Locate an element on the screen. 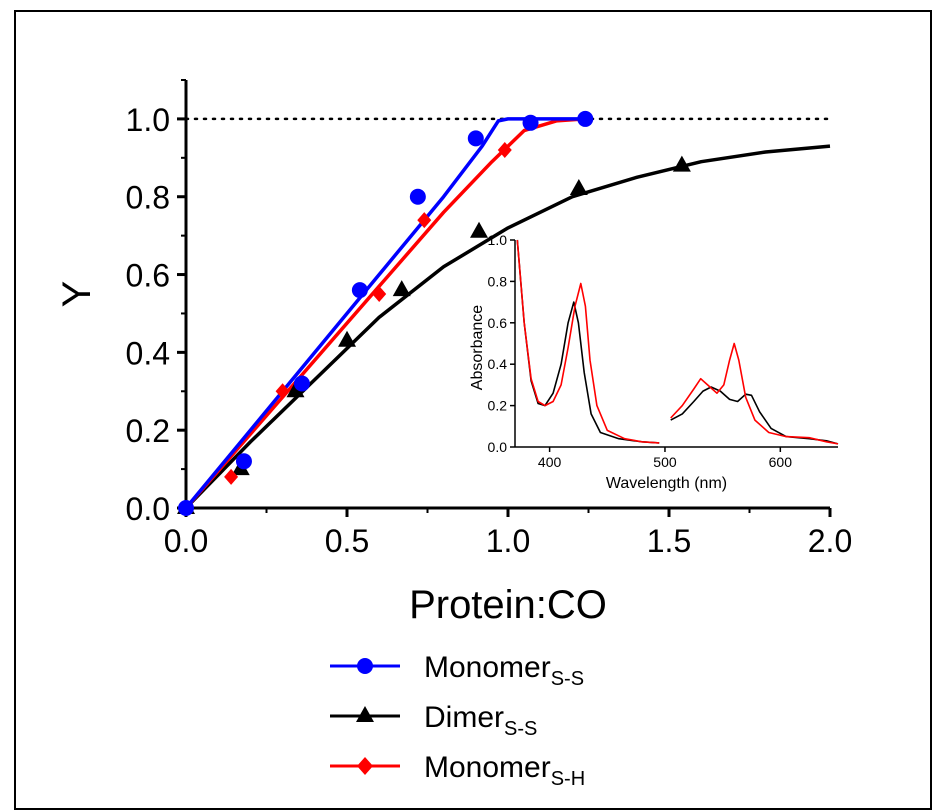 The height and width of the screenshot is (810, 947). x-tick-label: 1.5 is located at coordinates (669, 541).